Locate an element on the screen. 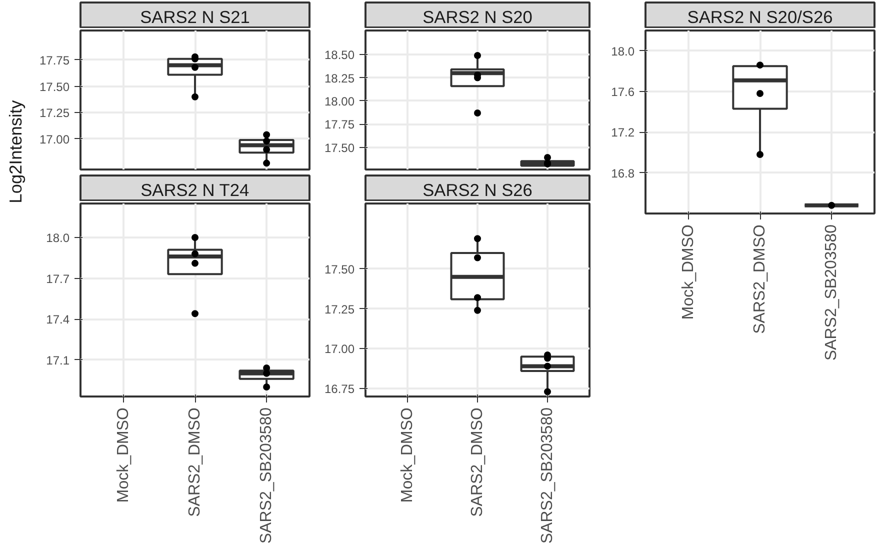 The image size is (886, 558). chart-title: SARS2 N T24 is located at coordinates (195, 190).